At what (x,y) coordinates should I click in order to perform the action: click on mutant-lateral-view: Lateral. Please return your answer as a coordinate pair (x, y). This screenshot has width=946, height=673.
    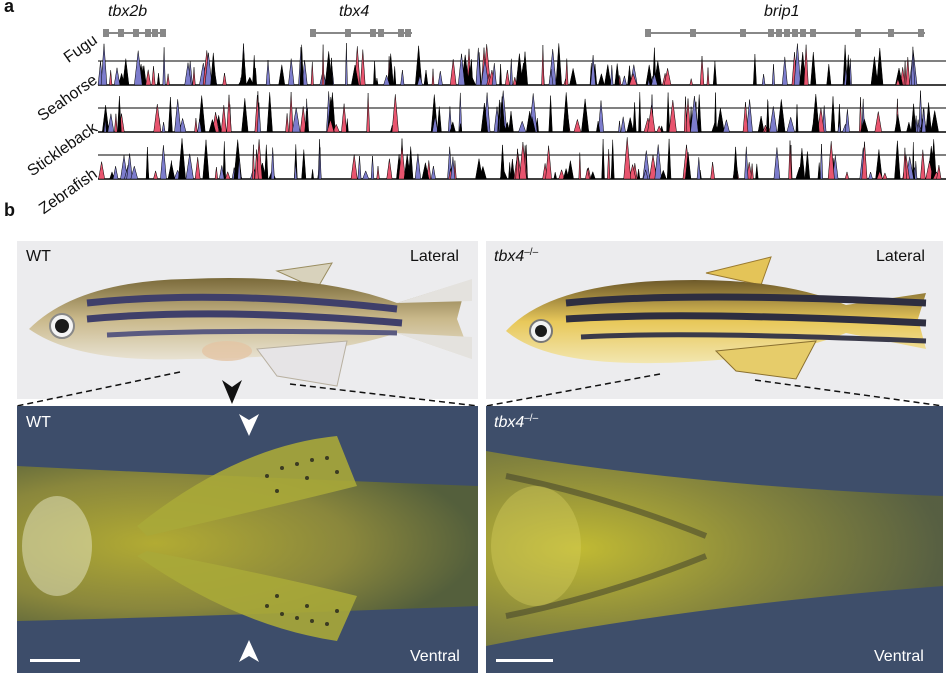
    Looking at the image, I should click on (900, 256).